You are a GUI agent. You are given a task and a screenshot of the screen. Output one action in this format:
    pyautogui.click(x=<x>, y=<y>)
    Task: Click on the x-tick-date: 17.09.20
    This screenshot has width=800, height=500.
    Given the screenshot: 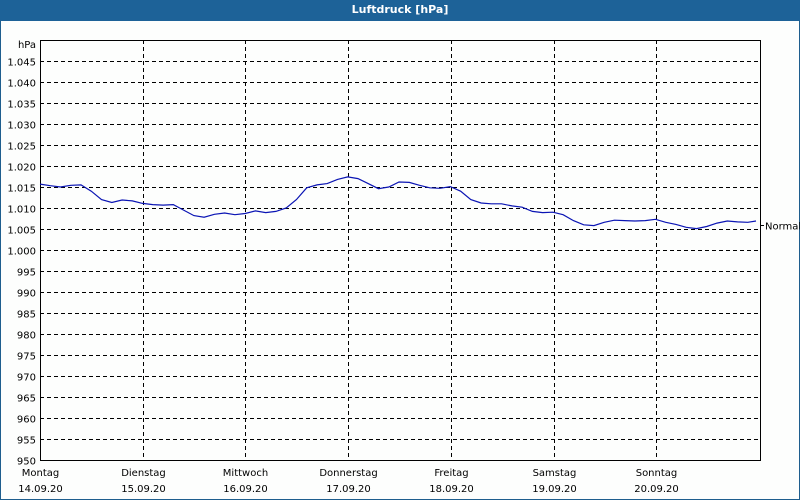 What is the action you would take?
    pyautogui.click(x=348, y=489)
    